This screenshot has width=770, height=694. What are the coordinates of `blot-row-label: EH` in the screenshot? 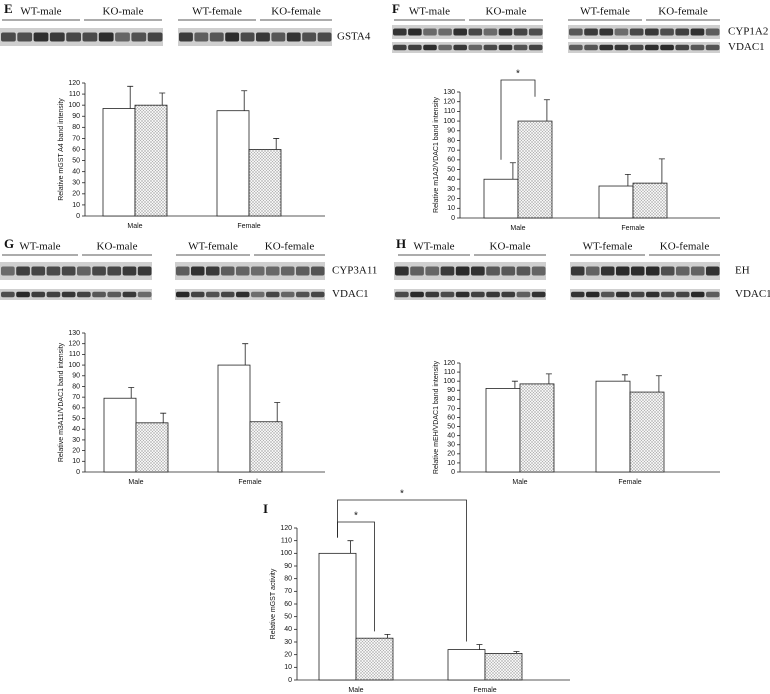 It's located at (742, 271).